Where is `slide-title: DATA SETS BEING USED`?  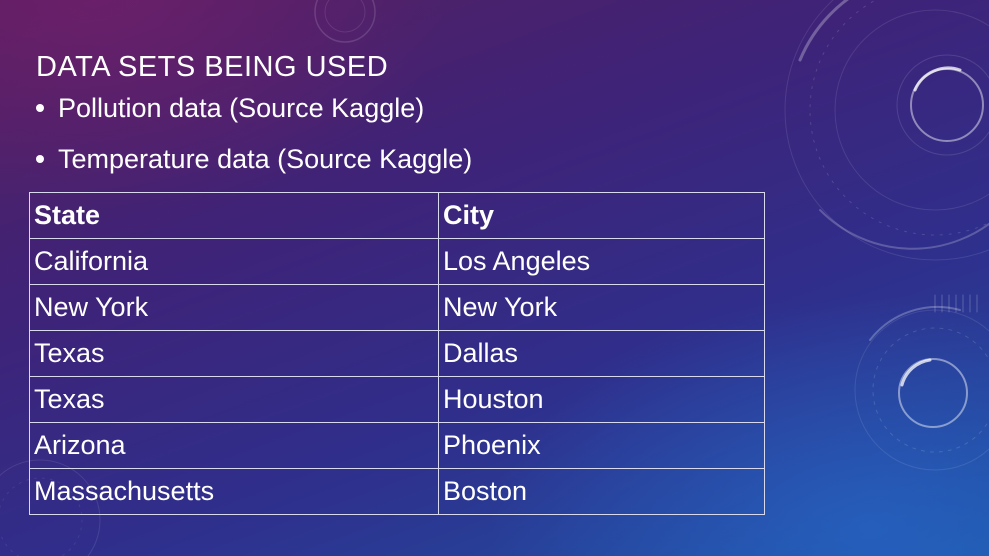 slide-title: DATA SETS BEING USED is located at coordinates (212, 67).